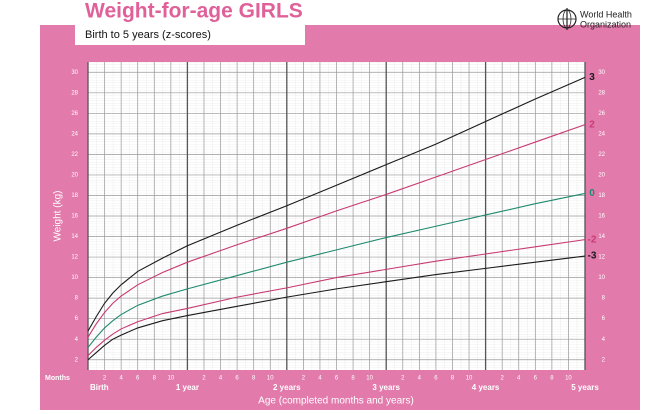 The width and height of the screenshot is (650, 414). Describe the element at coordinates (592, 193) in the screenshot. I see `series-label: 0` at that location.